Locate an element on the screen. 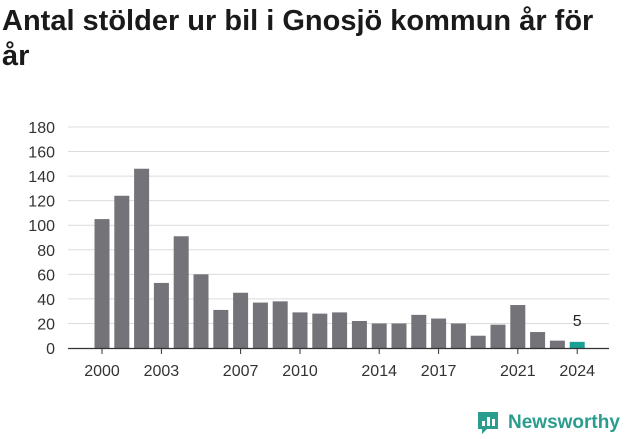 Image resolution: width=631 pixels, height=439 pixels. x-tick-label: 2021 is located at coordinates (518, 371).